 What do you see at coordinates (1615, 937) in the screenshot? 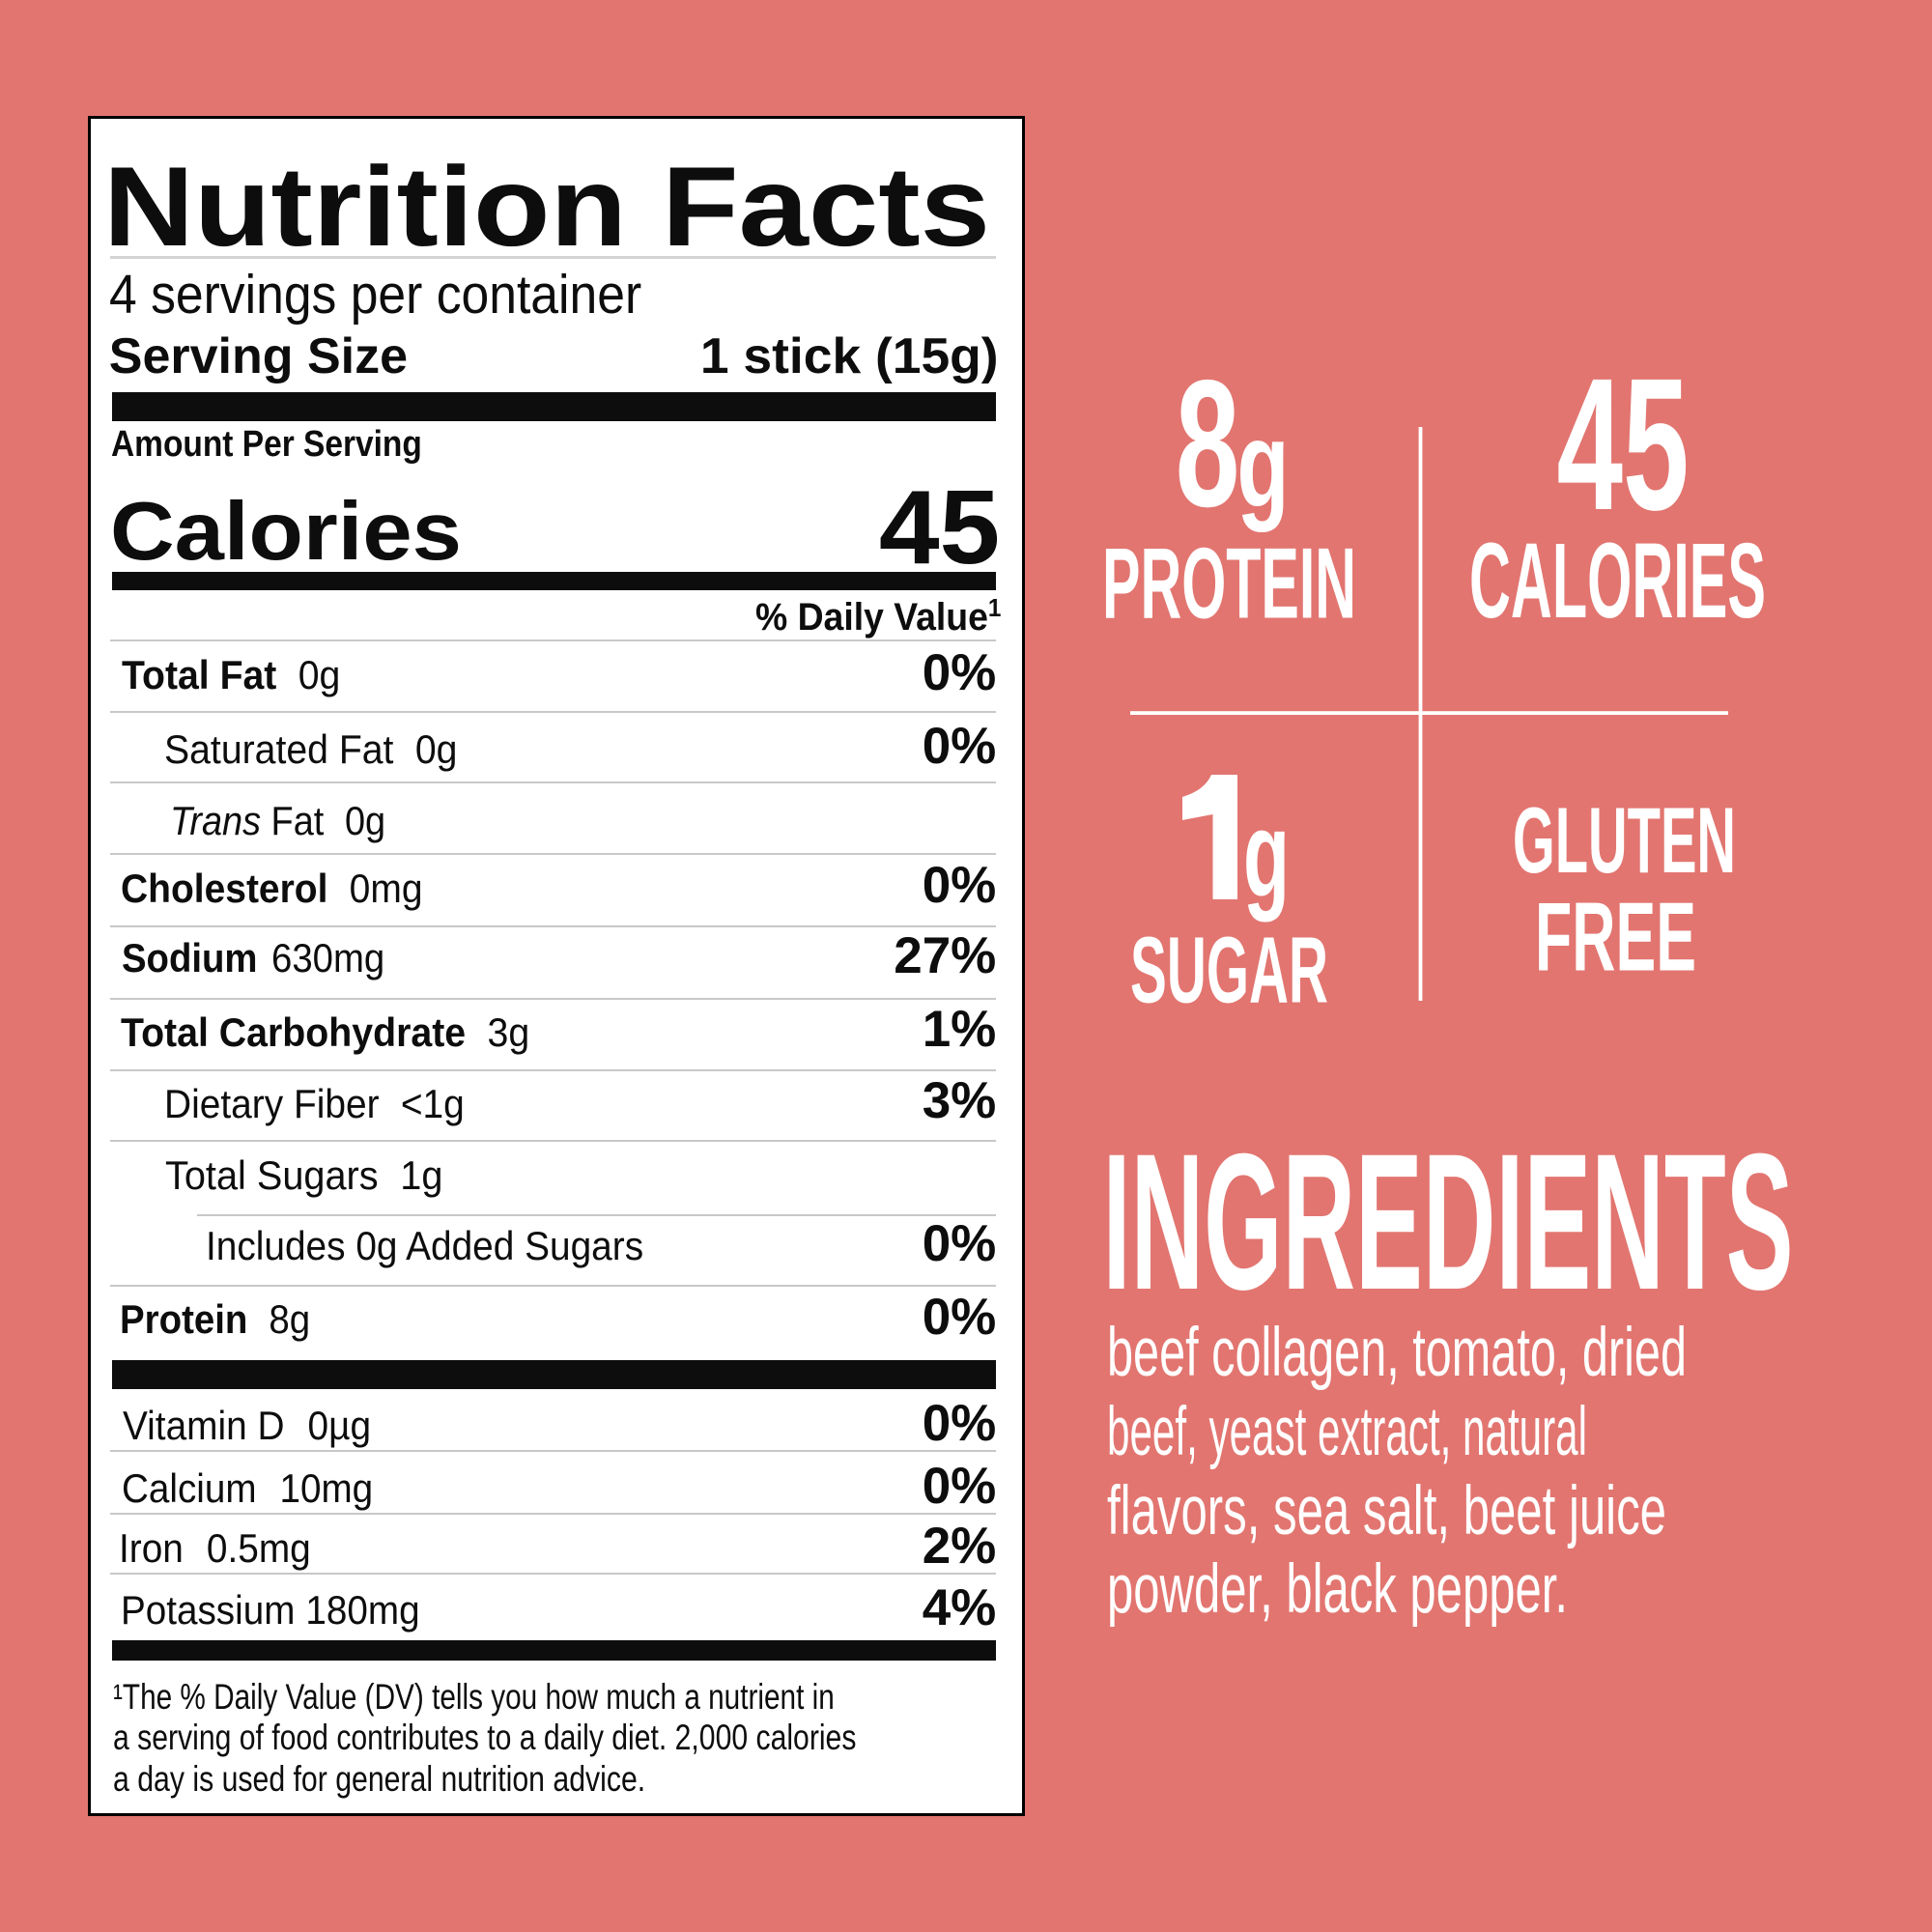
I see `svg-text: FREE` at bounding box center [1615, 937].